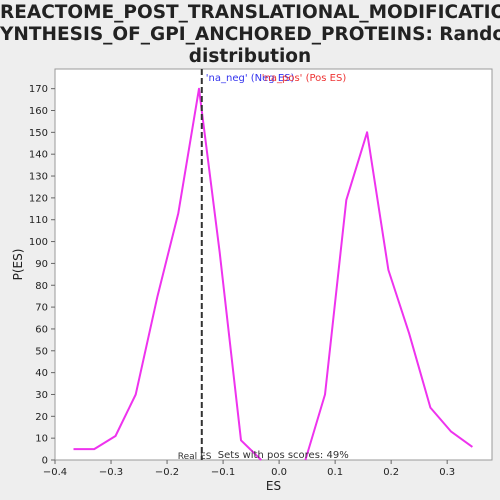 The width and height of the screenshot is (500, 500). What do you see at coordinates (250, 56) in the screenshot?
I see `chart-title-line-3: distribution` at bounding box center [250, 56].